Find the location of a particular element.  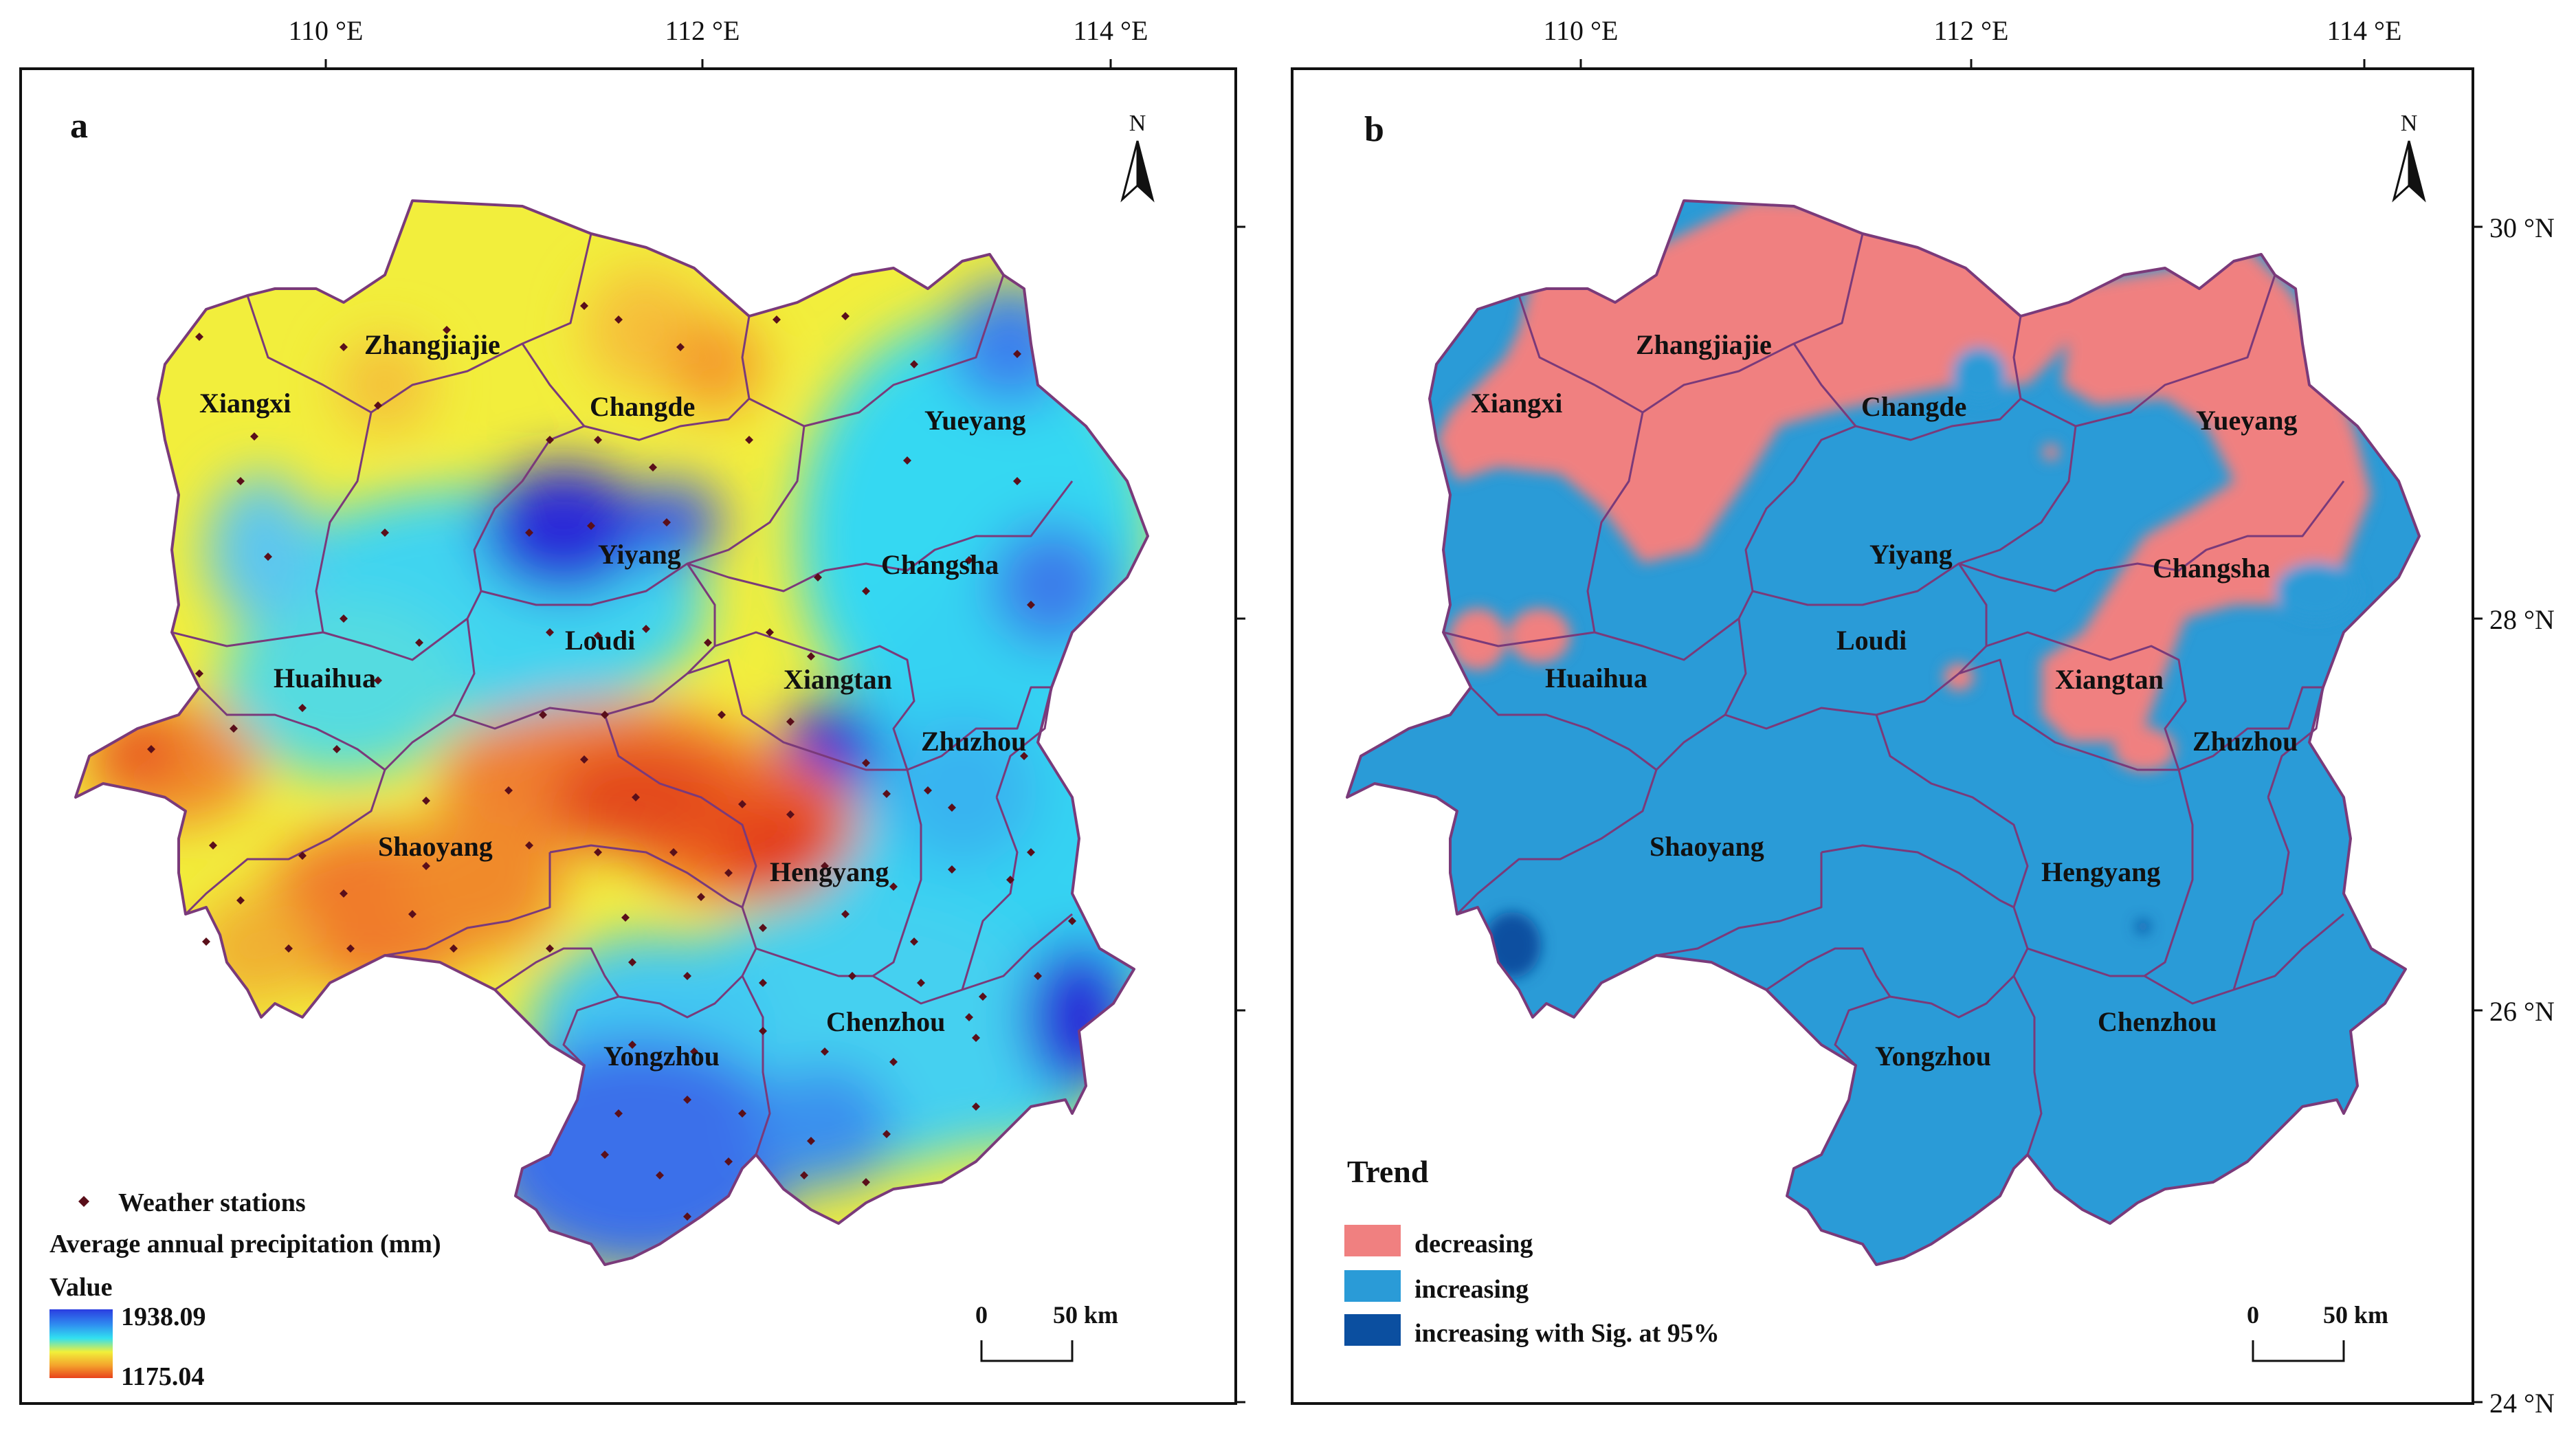

city-label-zhuzhou: Zhuzhou is located at coordinates (973, 741).